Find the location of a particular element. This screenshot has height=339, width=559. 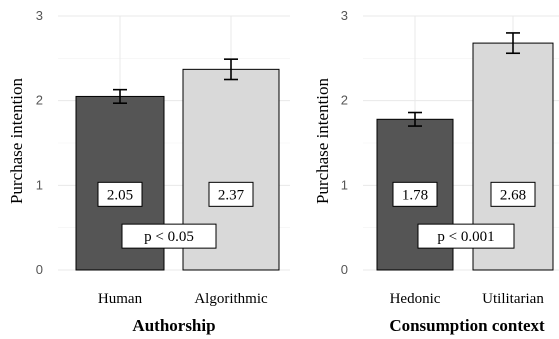

data-label-text: 2.37 is located at coordinates (231, 195).